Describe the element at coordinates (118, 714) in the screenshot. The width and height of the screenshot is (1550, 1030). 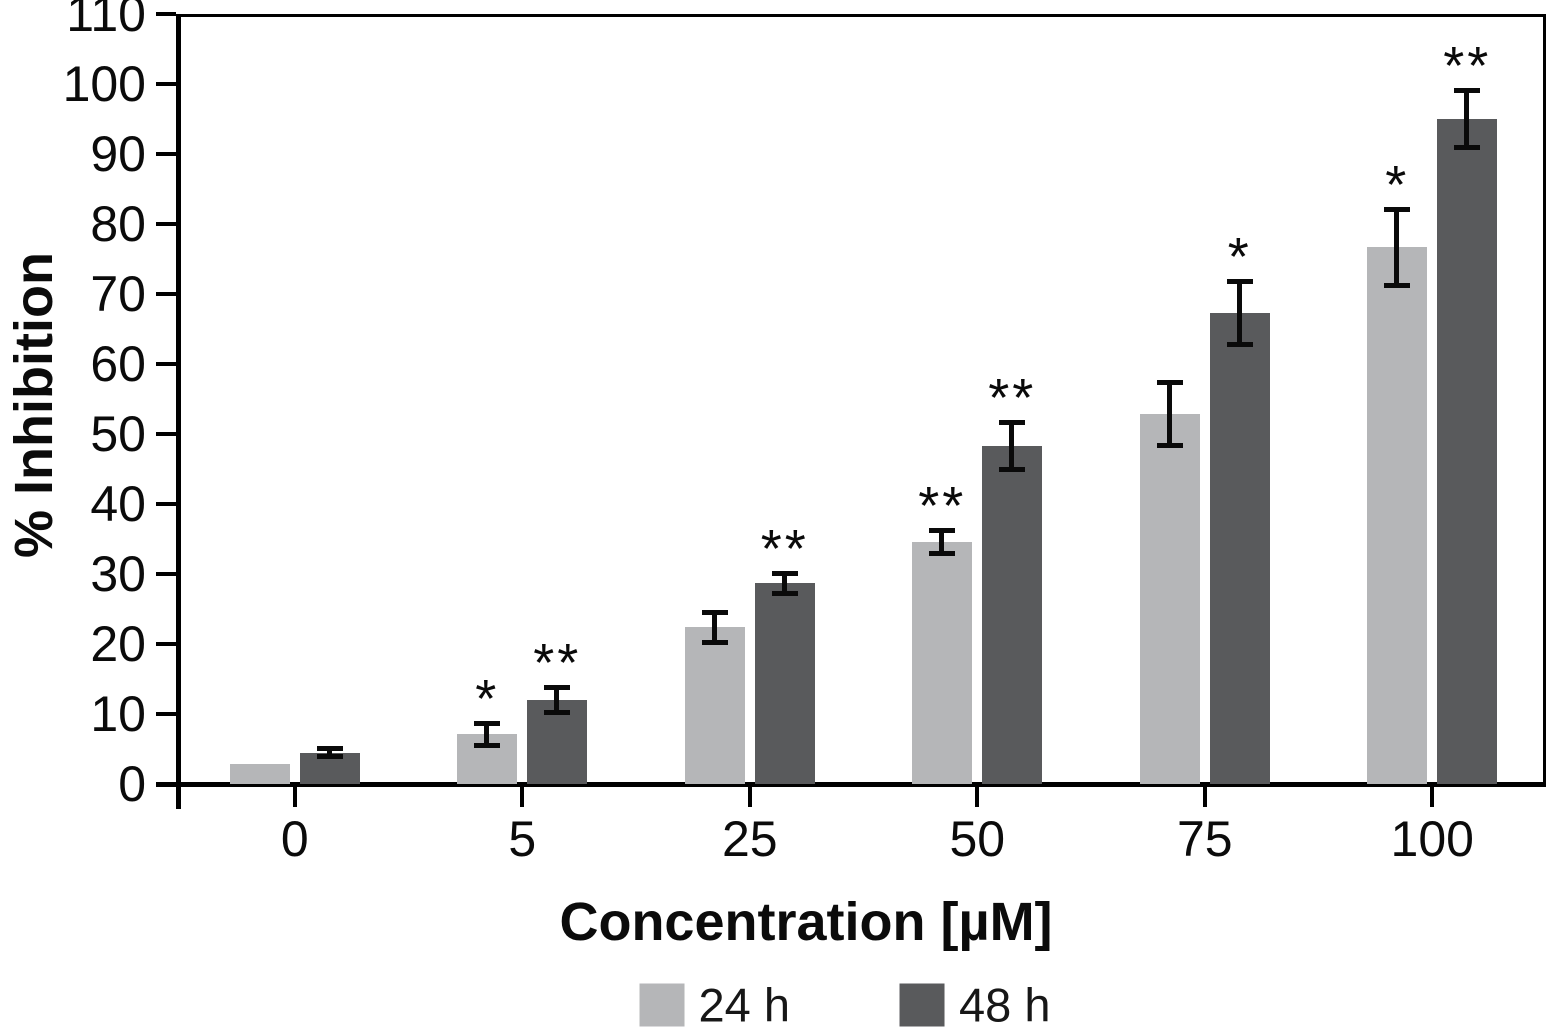
I see `y-tick-label: 10` at that location.